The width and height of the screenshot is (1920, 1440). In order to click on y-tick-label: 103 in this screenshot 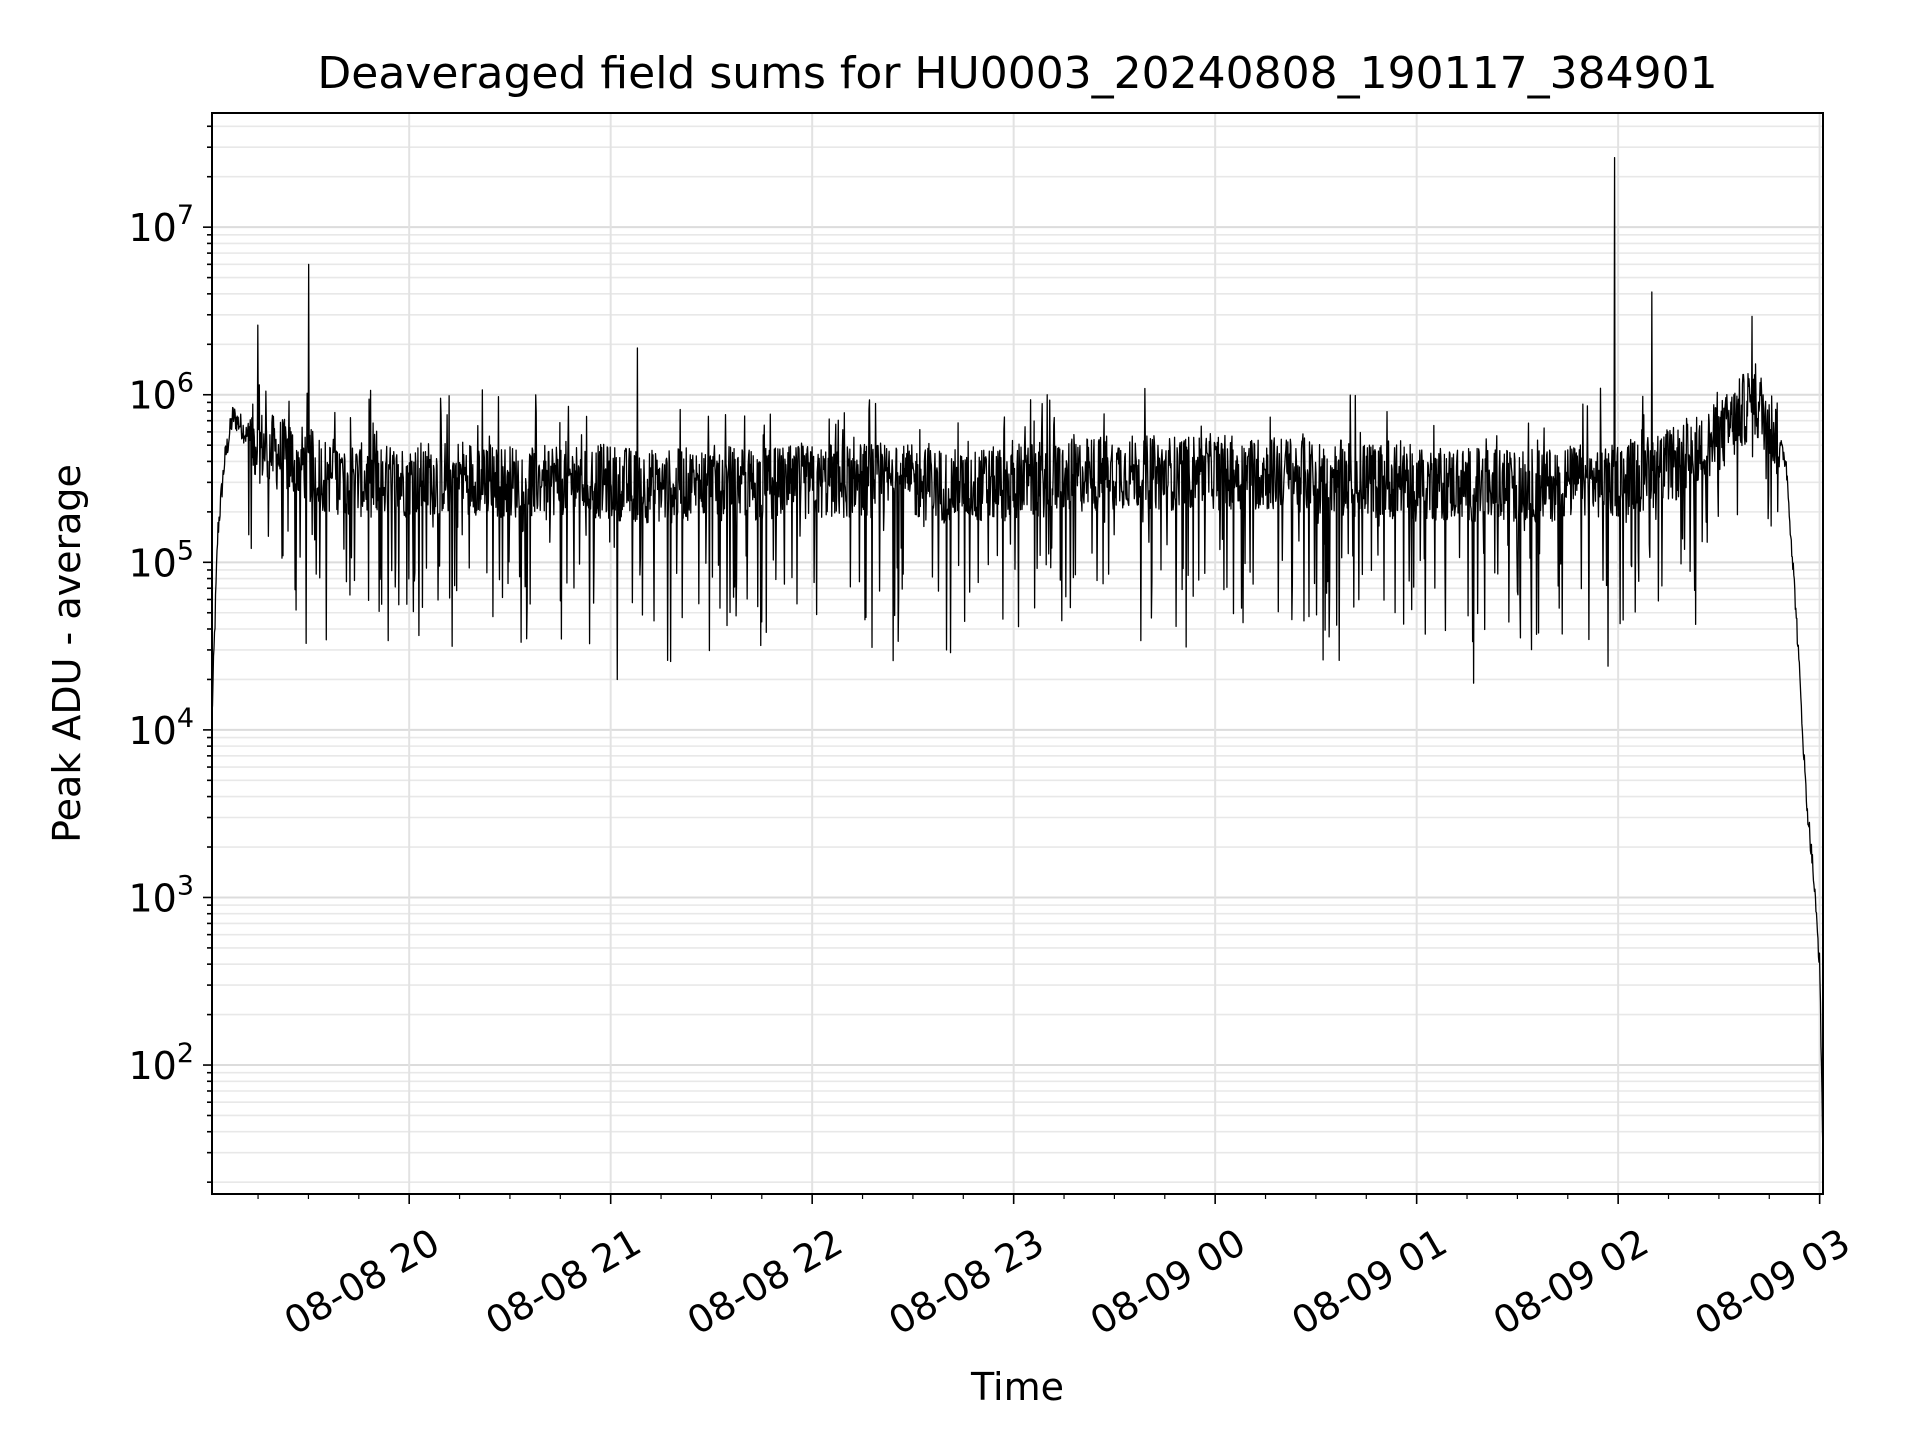, I will do `click(161, 895)`.